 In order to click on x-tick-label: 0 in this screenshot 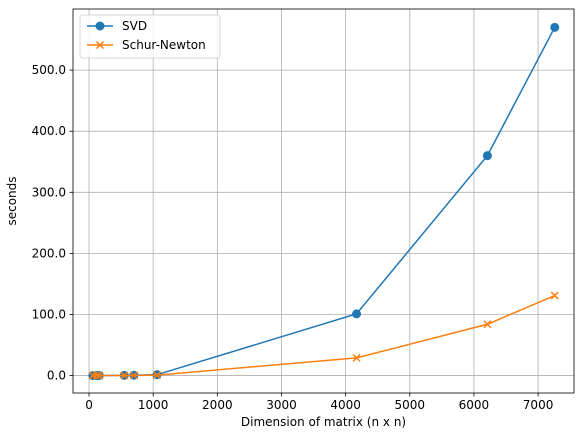, I will do `click(89, 405)`.